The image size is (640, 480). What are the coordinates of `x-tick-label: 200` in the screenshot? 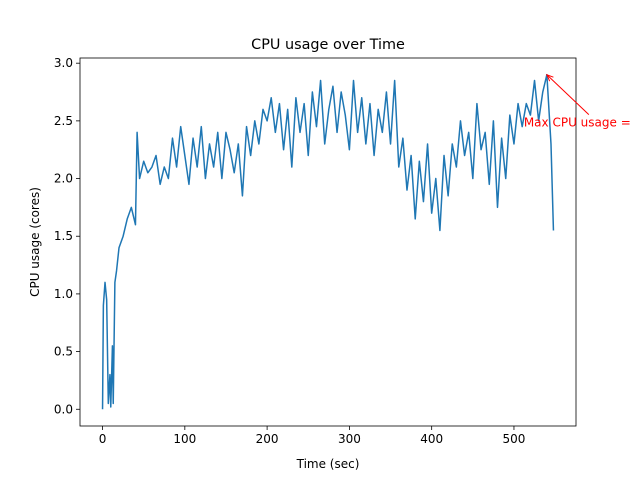 It's located at (267, 439).